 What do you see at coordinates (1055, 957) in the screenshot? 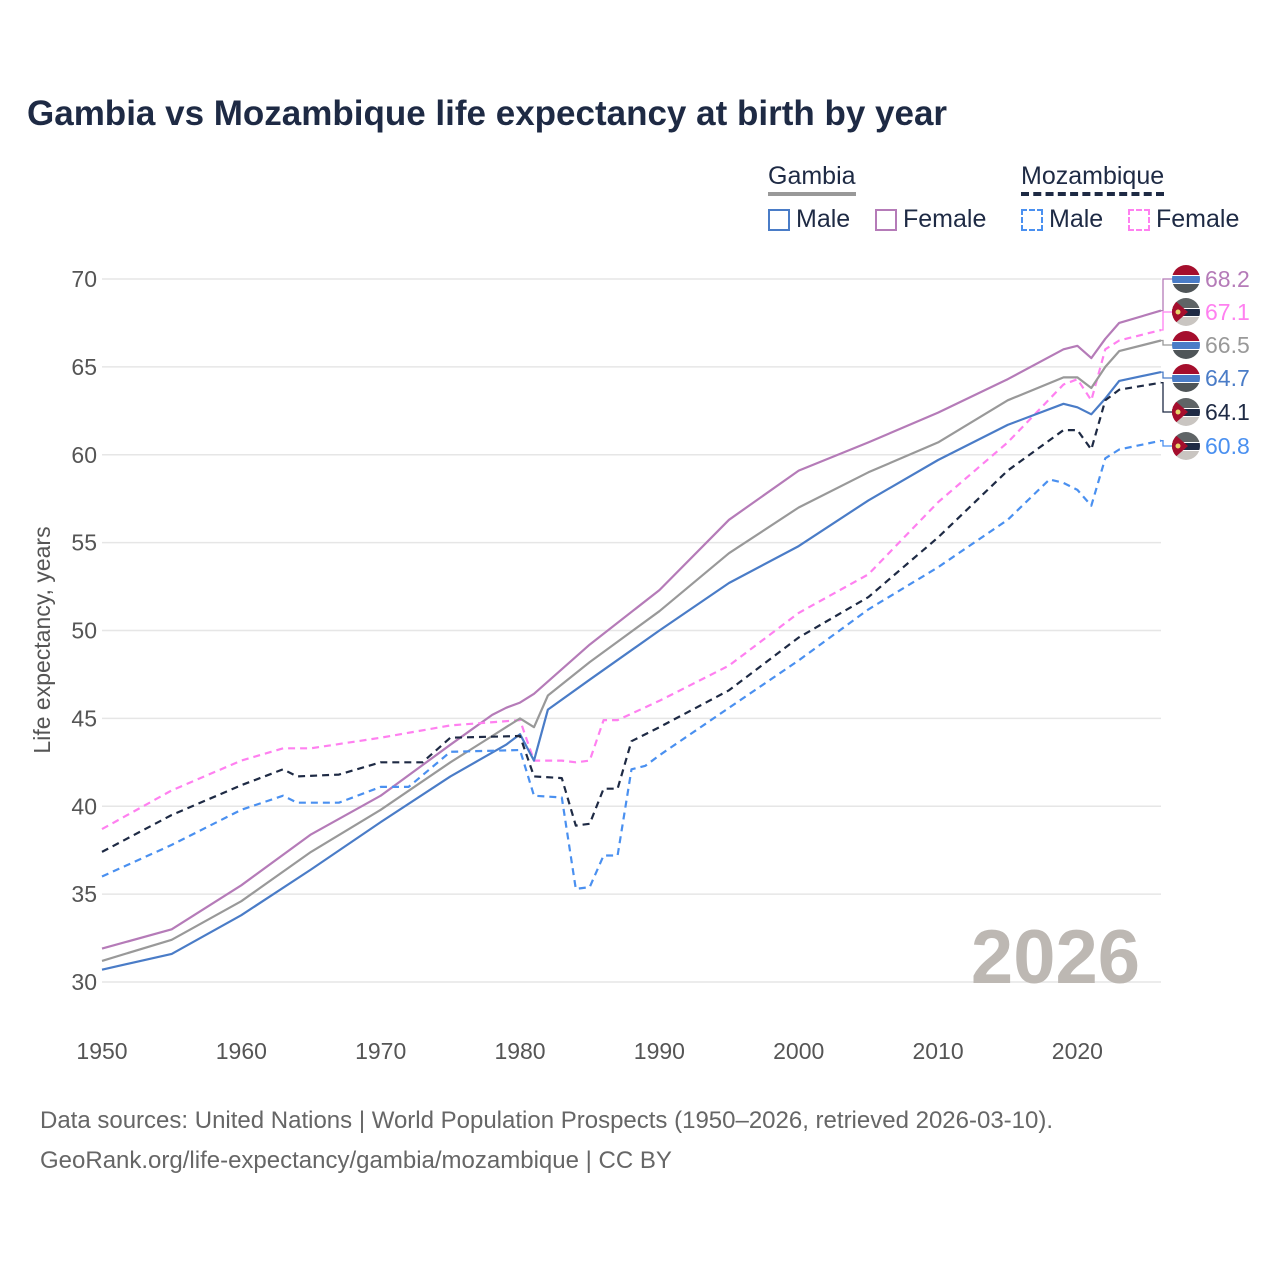
I see `year-watermark: 2026` at bounding box center [1055, 957].